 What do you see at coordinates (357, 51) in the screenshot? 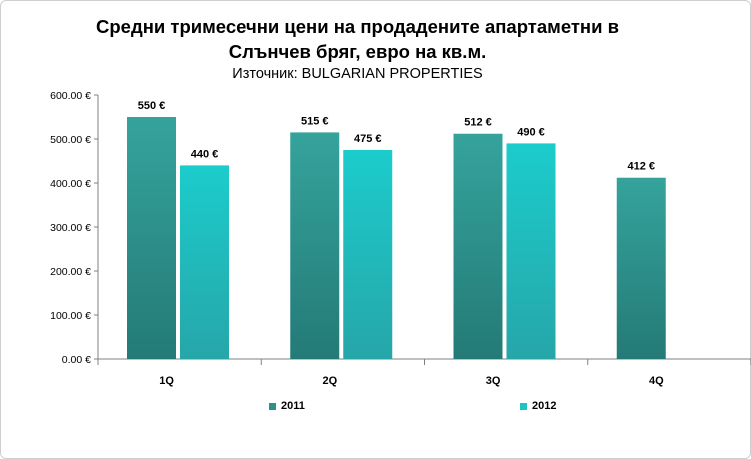
I see `chart-title-line-2: Слънчев бряг, евро на кв.м.` at bounding box center [357, 51].